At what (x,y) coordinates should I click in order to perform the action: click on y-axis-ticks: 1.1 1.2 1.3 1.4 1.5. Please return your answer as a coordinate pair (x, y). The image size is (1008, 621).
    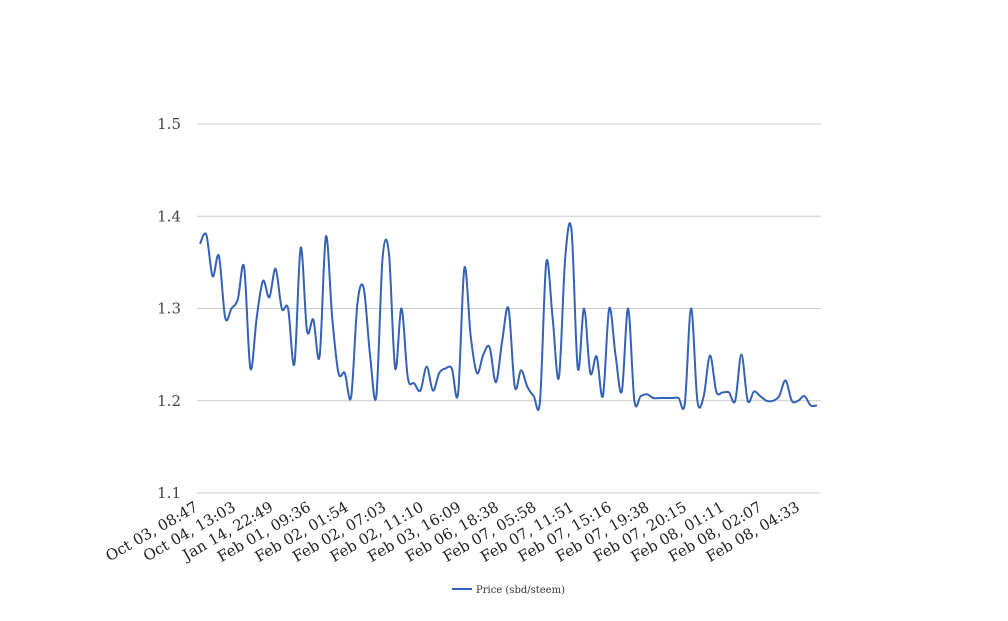
    Looking at the image, I should click on (169, 308).